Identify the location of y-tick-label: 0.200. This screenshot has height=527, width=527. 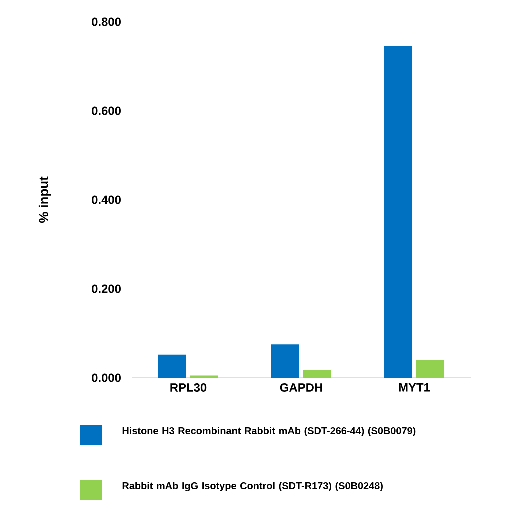
(106, 289).